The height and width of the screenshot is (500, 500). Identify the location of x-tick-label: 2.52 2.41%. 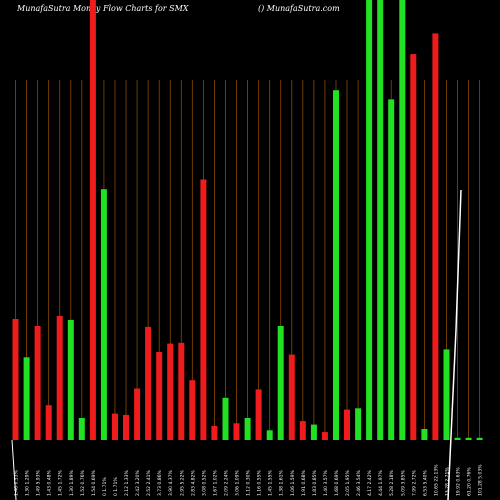
(149, 483).